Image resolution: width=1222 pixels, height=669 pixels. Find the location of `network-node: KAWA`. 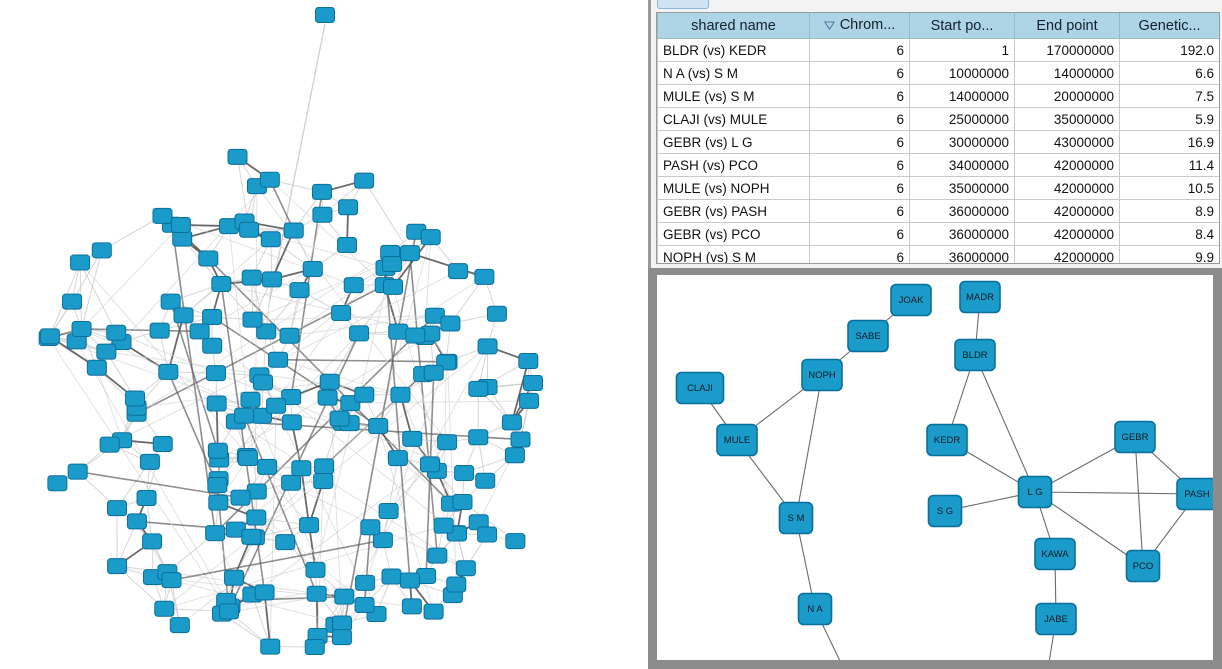

network-node: KAWA is located at coordinates (1055, 554).